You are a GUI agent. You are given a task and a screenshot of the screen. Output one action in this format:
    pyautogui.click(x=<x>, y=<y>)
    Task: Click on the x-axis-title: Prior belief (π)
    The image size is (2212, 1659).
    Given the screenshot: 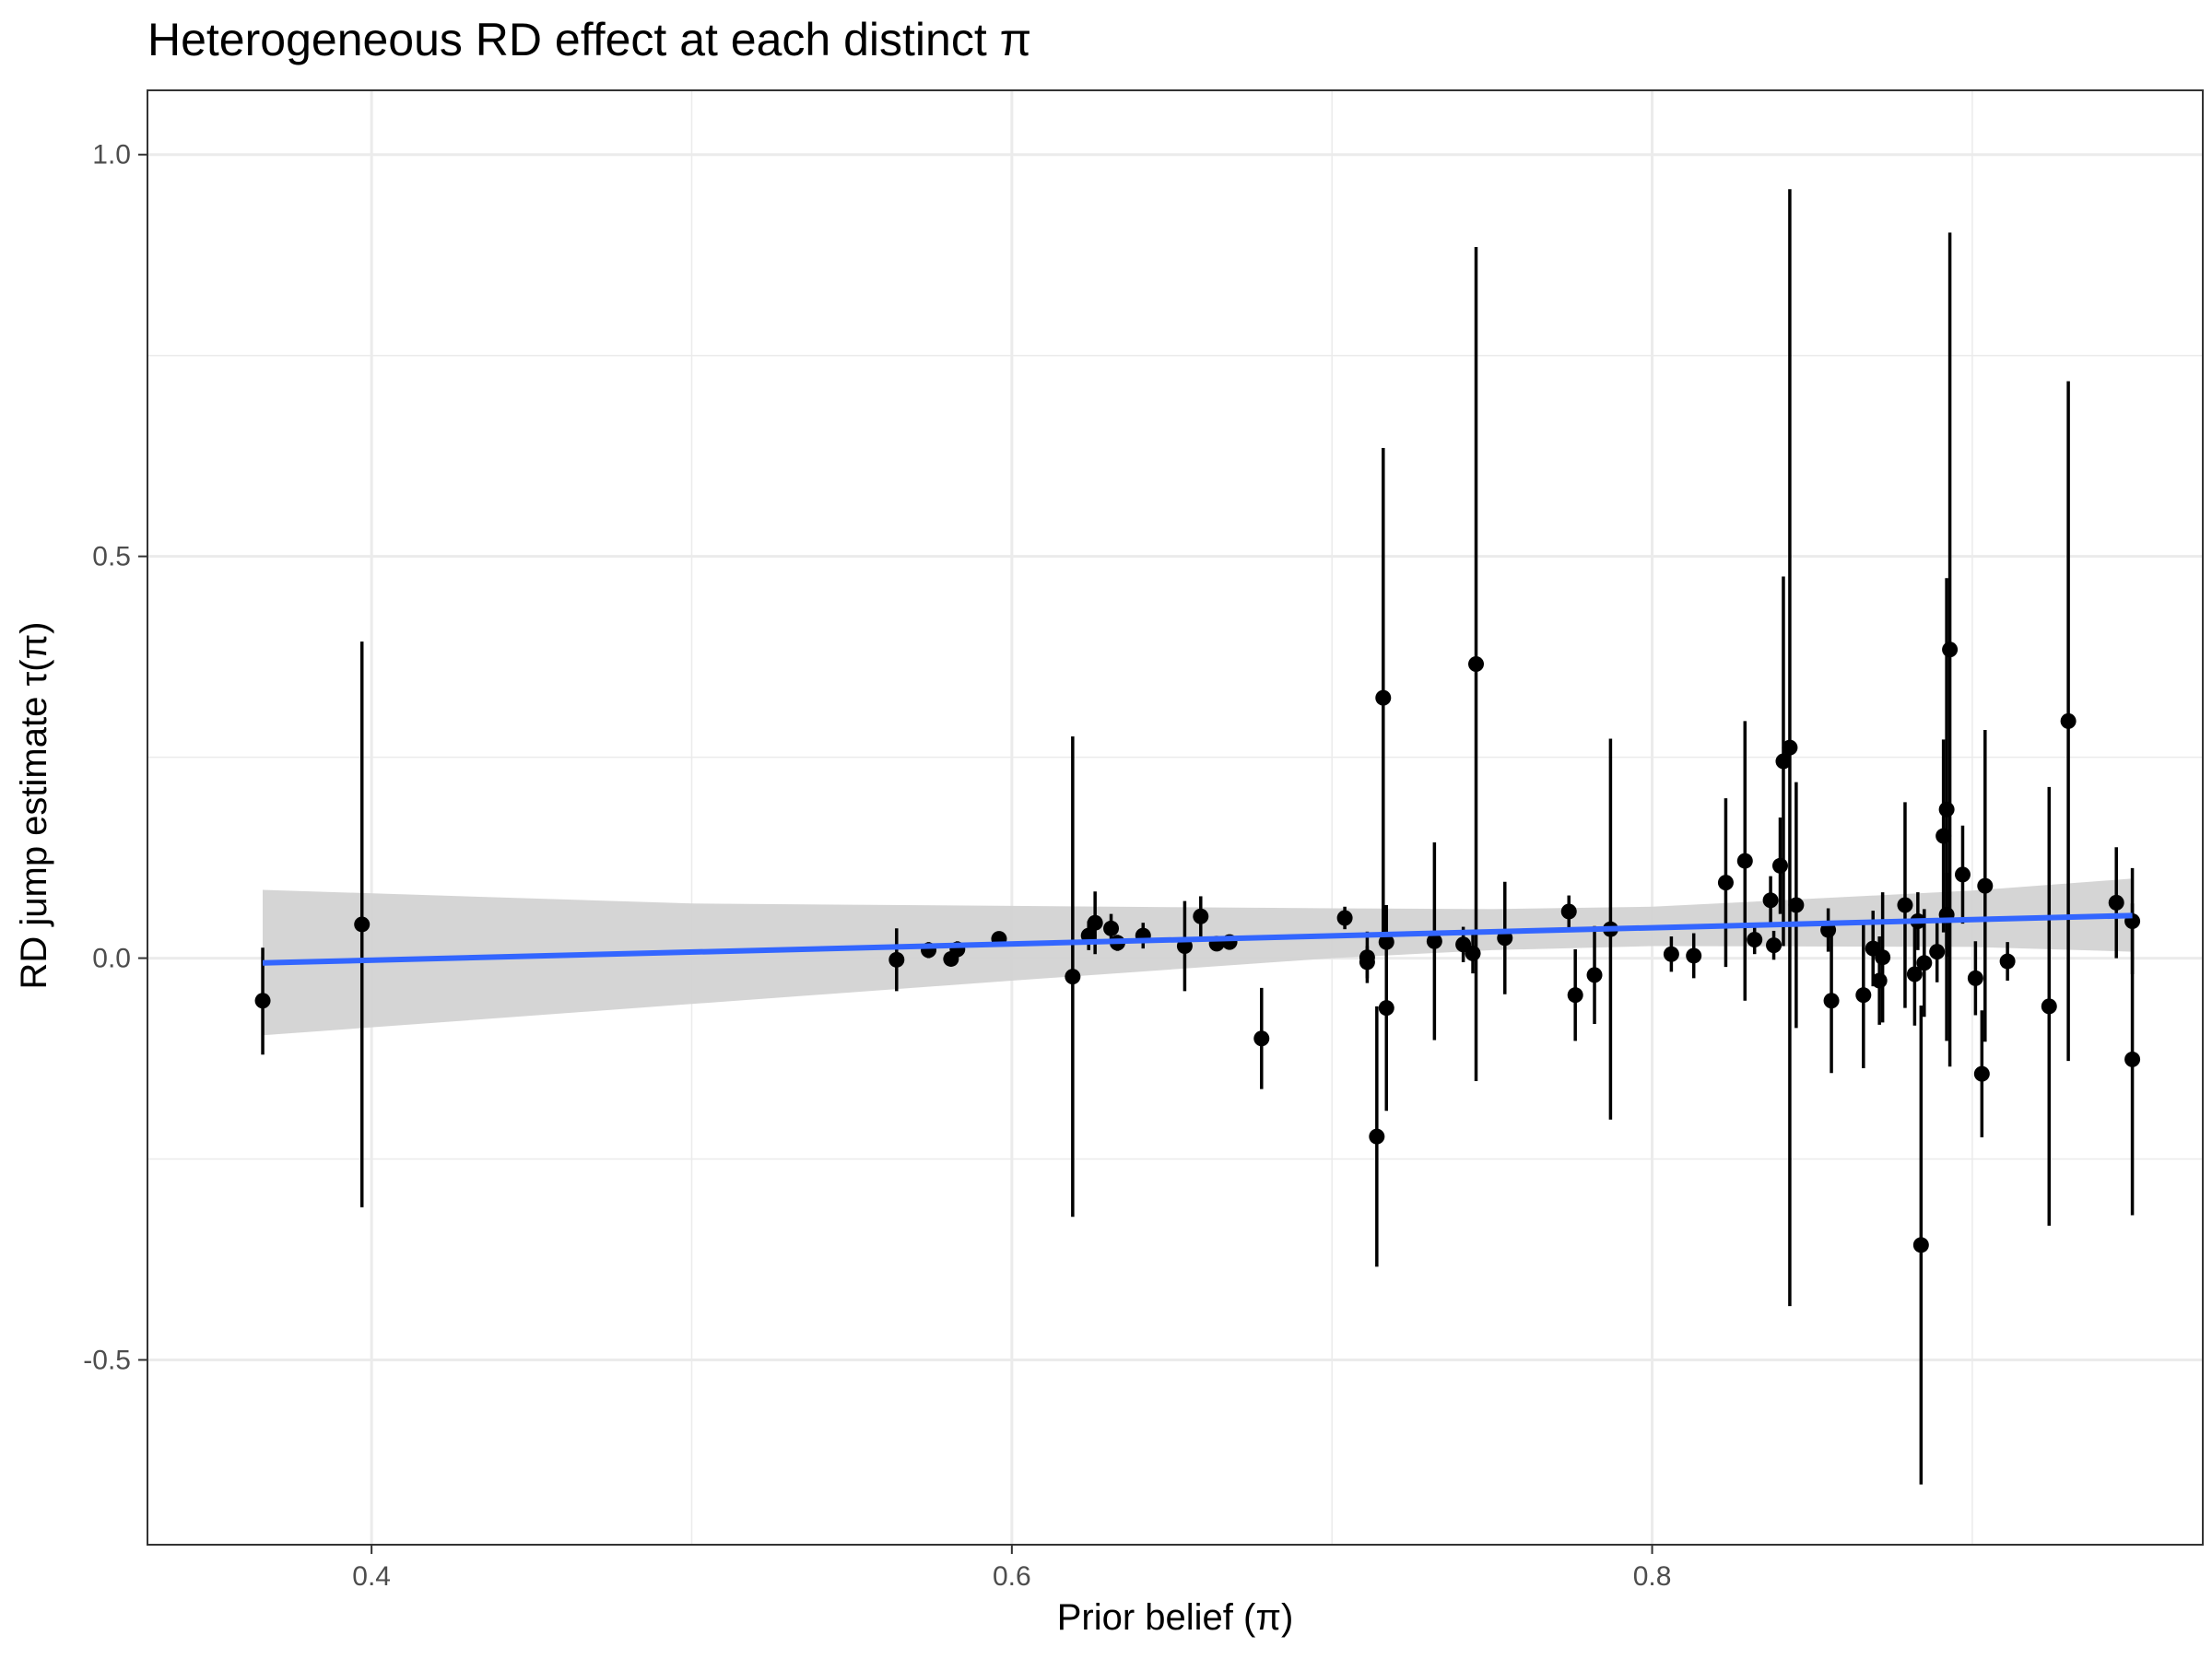 What is the action you would take?
    pyautogui.click(x=1175, y=1617)
    